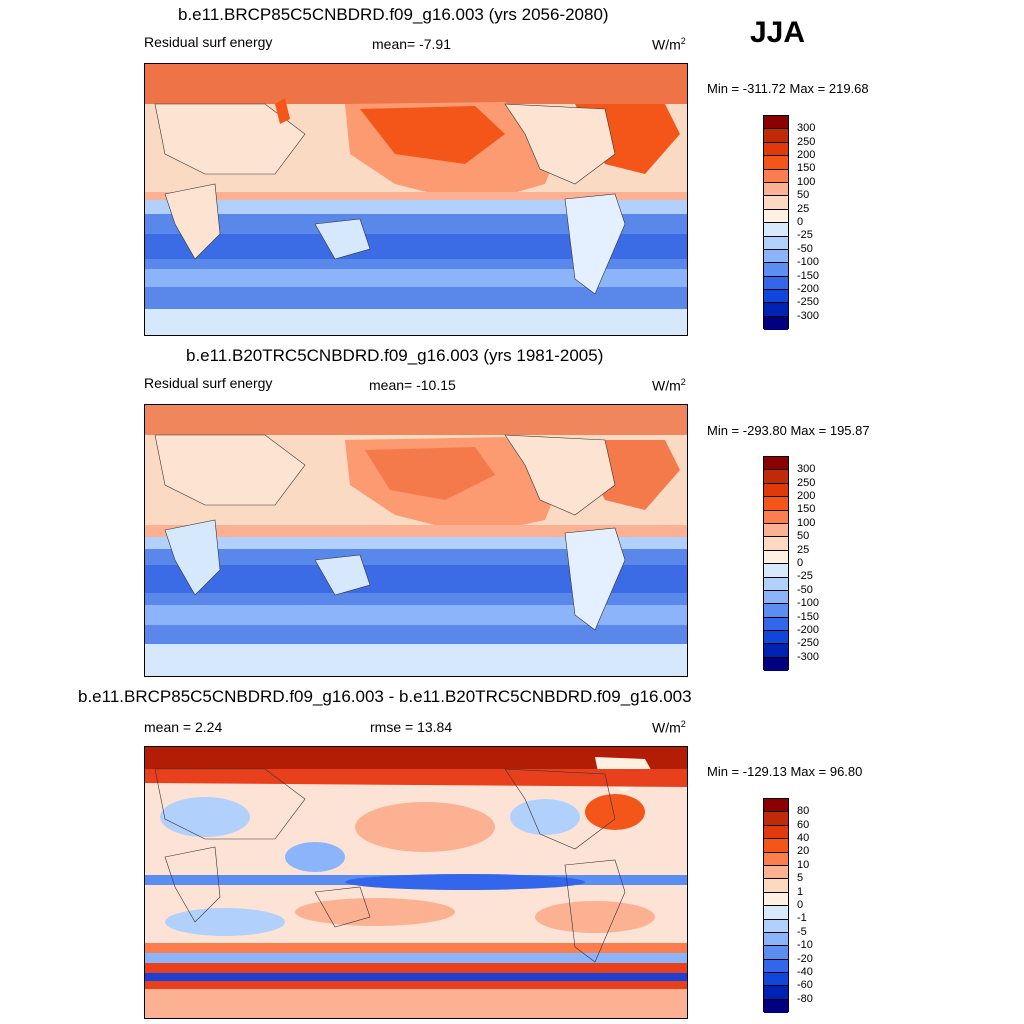 Image resolution: width=1024 pixels, height=1024 pixels. I want to click on panel1-colorbar-tick: 50, so click(803, 195).